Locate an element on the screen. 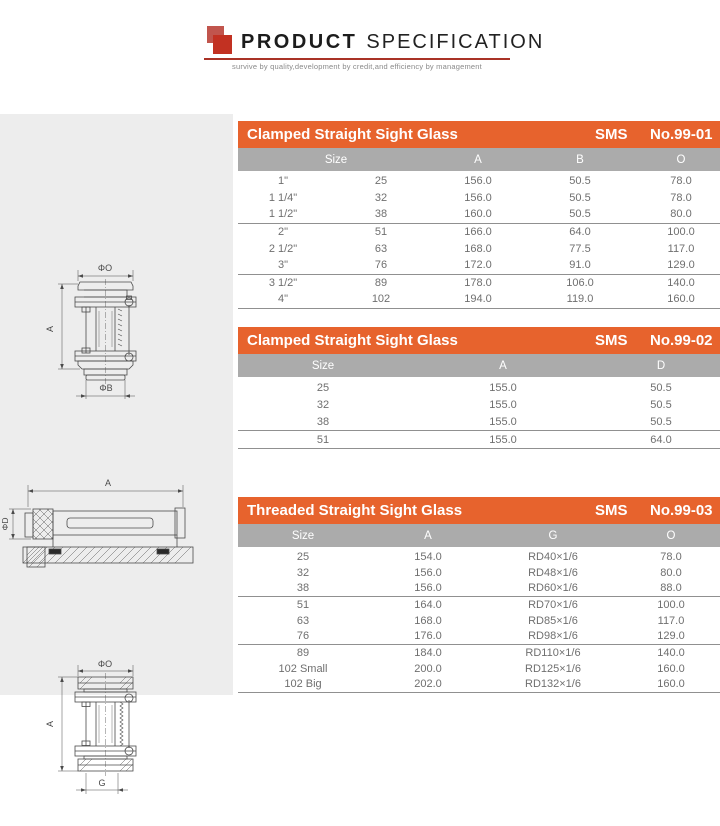 This screenshot has width=720, height=826. table-number: No.99-01 is located at coordinates (681, 134).